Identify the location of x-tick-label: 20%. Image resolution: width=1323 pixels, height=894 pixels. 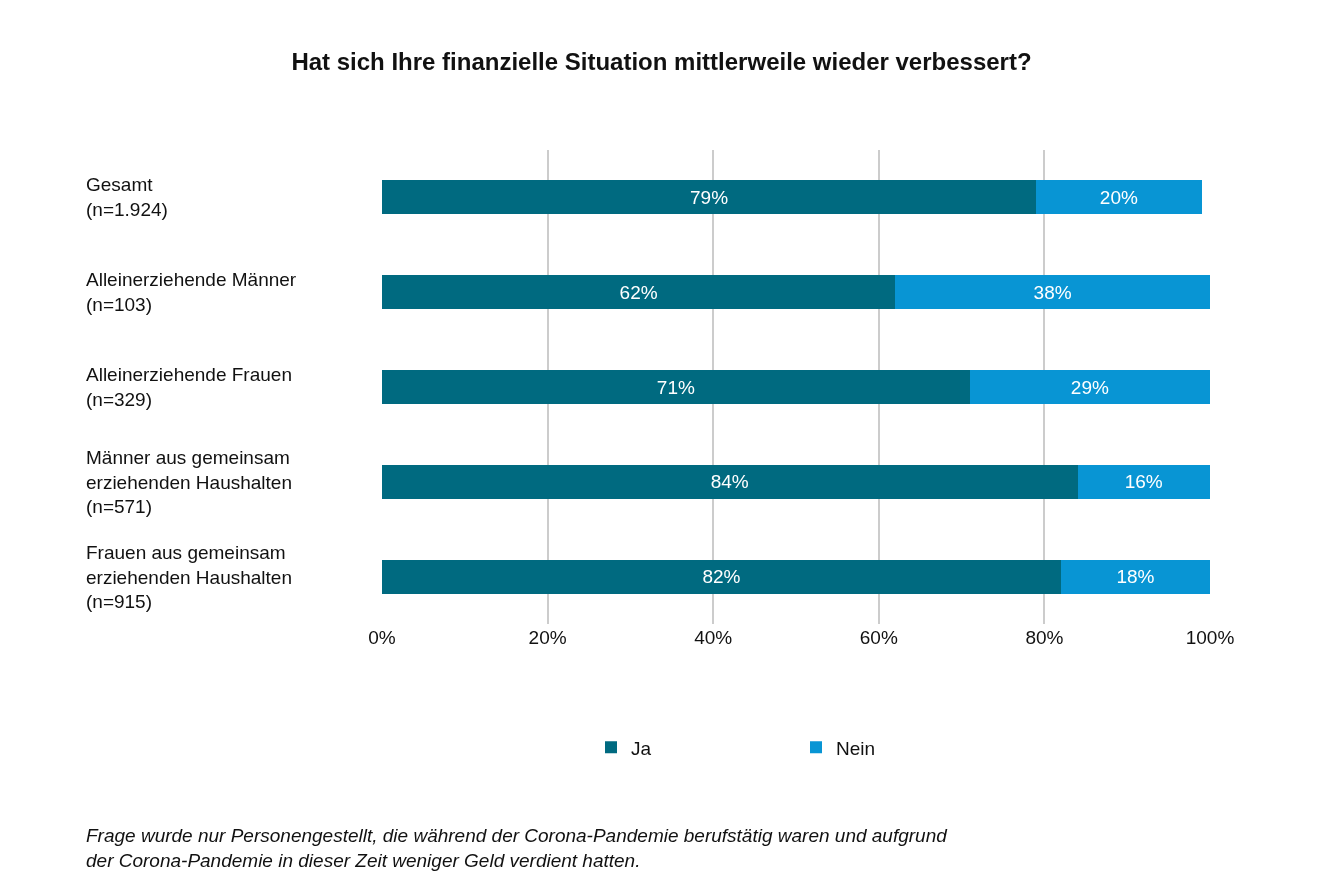
(547, 637).